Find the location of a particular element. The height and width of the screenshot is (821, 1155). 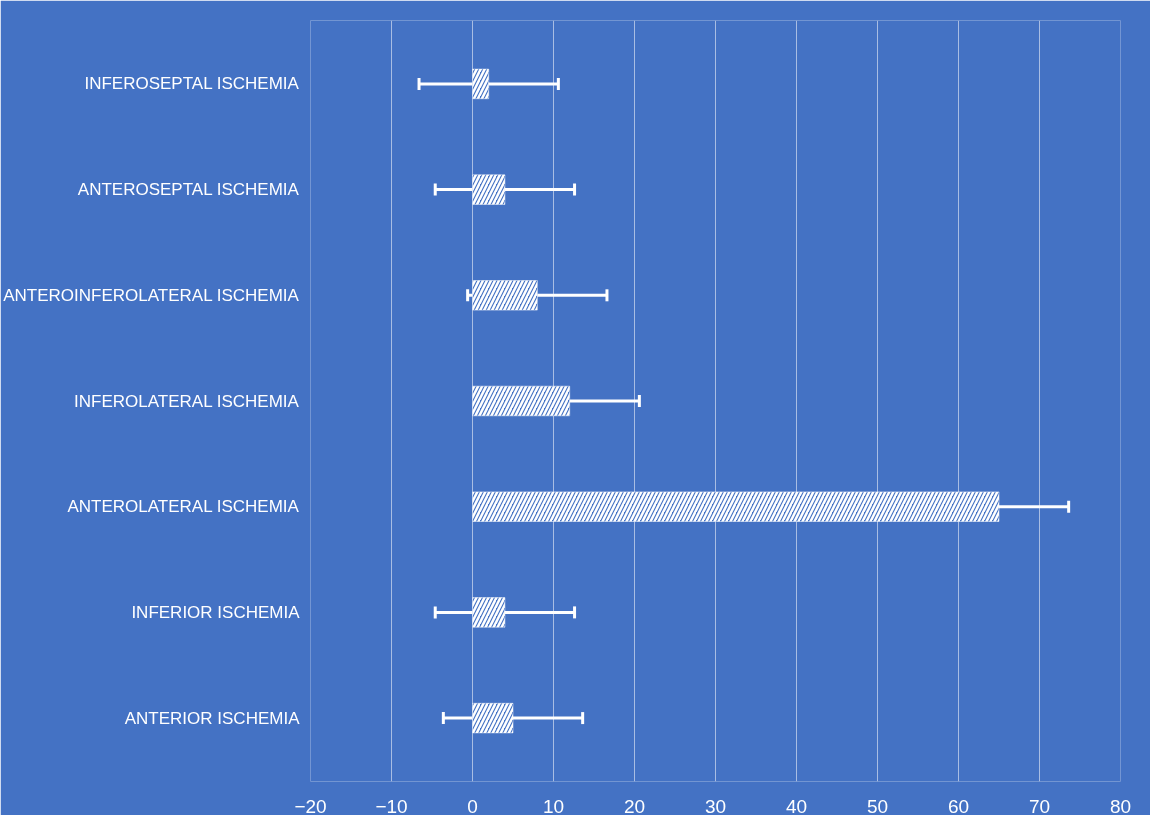

x-tick-label: 40 is located at coordinates (796, 806).